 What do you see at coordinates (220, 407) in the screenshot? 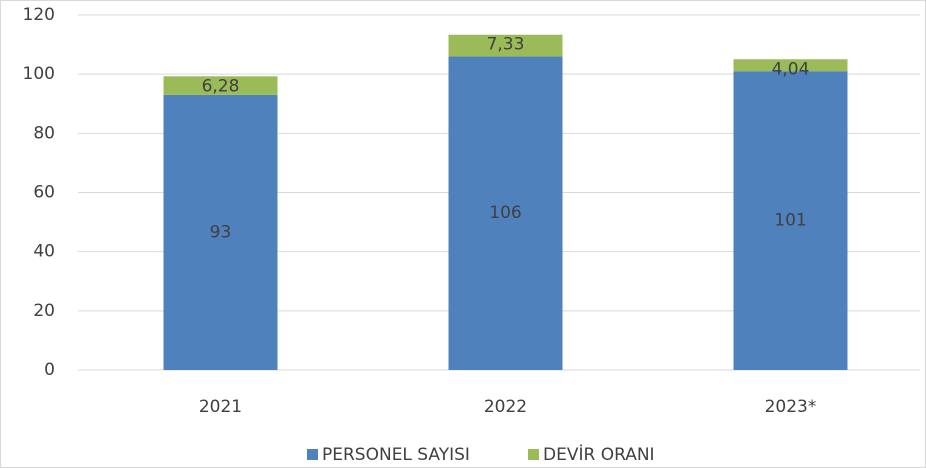
I see `x-tick-label: 2021` at bounding box center [220, 407].